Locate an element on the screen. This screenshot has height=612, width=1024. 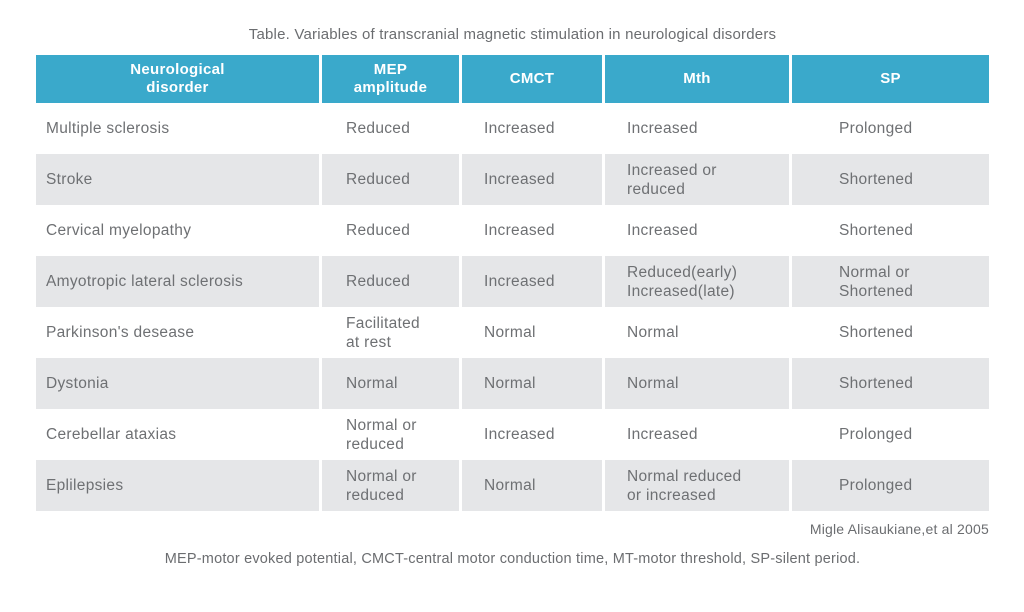
cell-mth: Normal reduced or increased is located at coordinates (698, 485).